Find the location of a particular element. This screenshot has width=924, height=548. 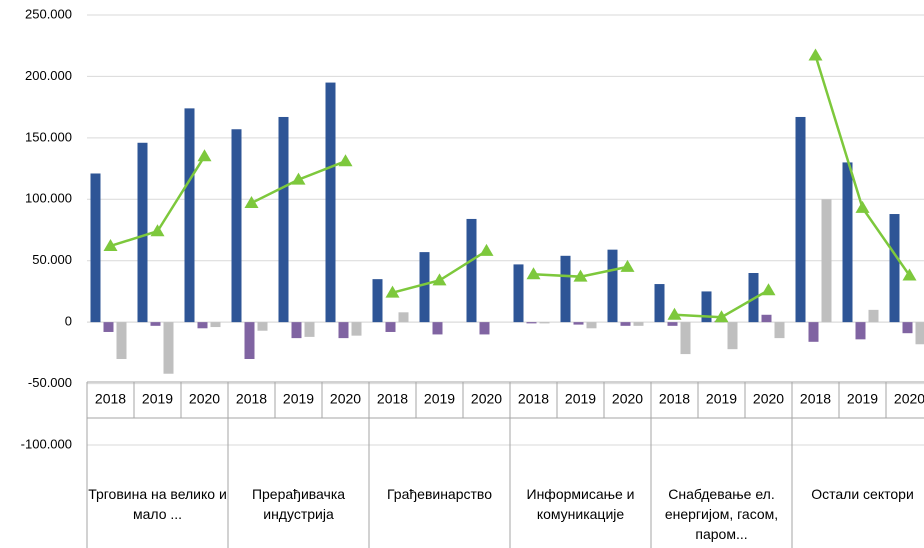

y-tick-label: 250.000 is located at coordinates (48, 13).